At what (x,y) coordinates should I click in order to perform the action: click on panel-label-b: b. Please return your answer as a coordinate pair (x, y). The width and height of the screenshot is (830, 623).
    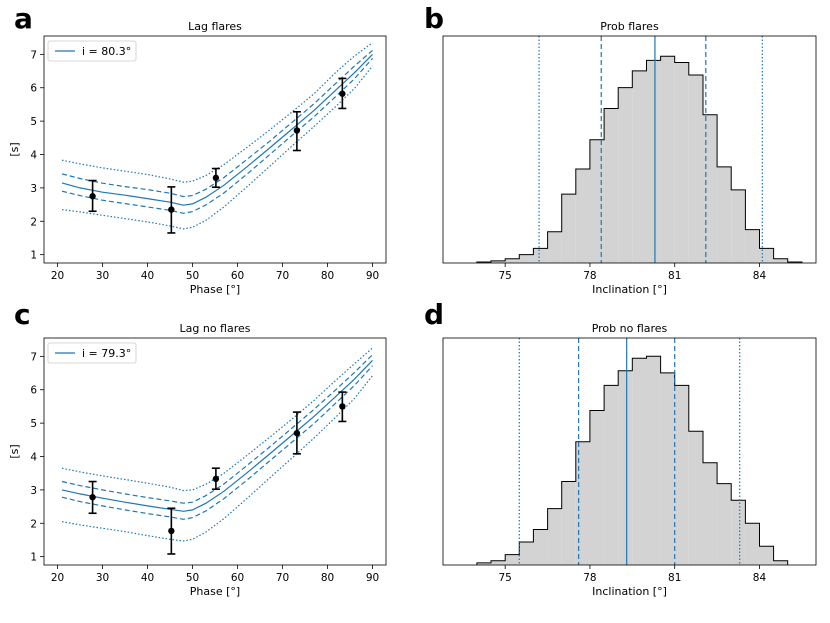
    Looking at the image, I should click on (434, 18).